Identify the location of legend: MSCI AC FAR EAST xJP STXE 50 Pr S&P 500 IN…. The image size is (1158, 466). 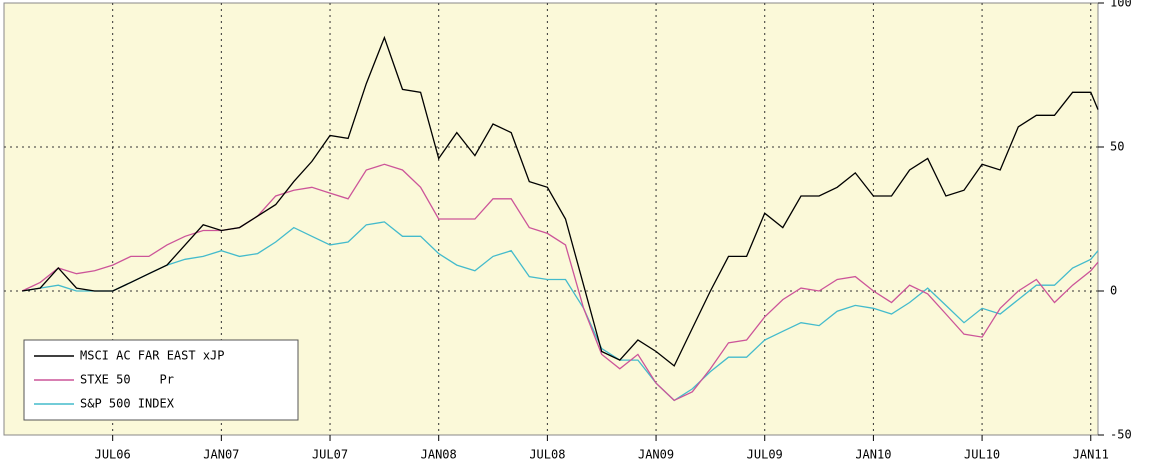
(161, 380).